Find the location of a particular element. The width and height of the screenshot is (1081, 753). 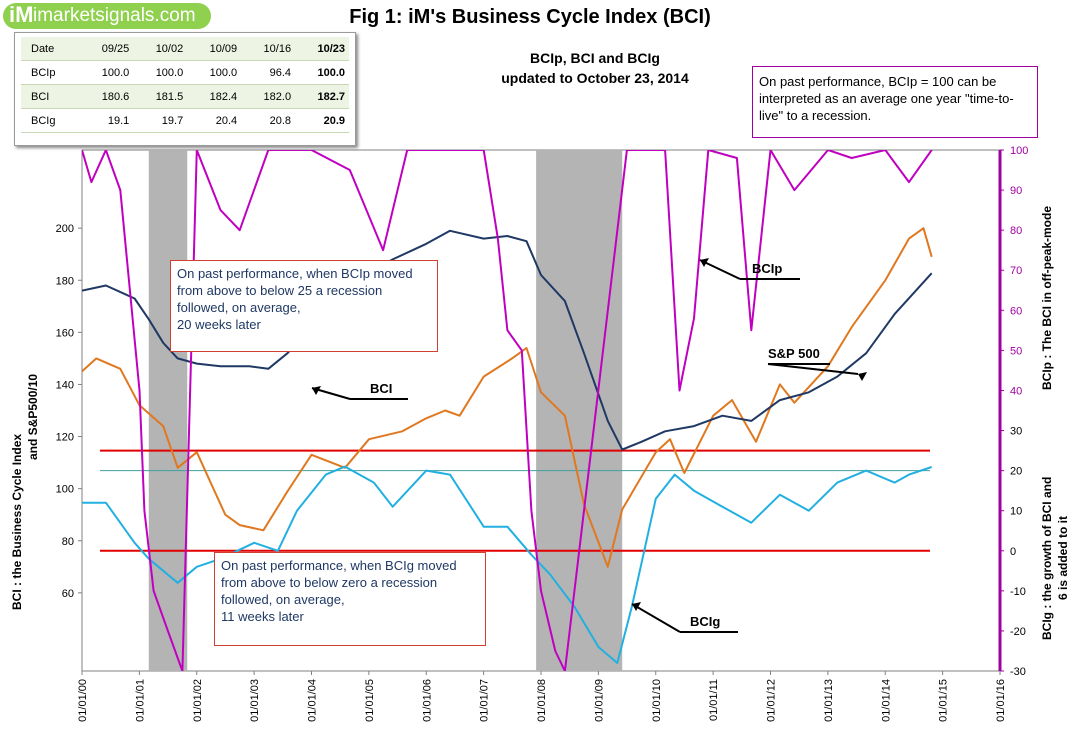

bci-callout-arrowhead is located at coordinates (316, 390).